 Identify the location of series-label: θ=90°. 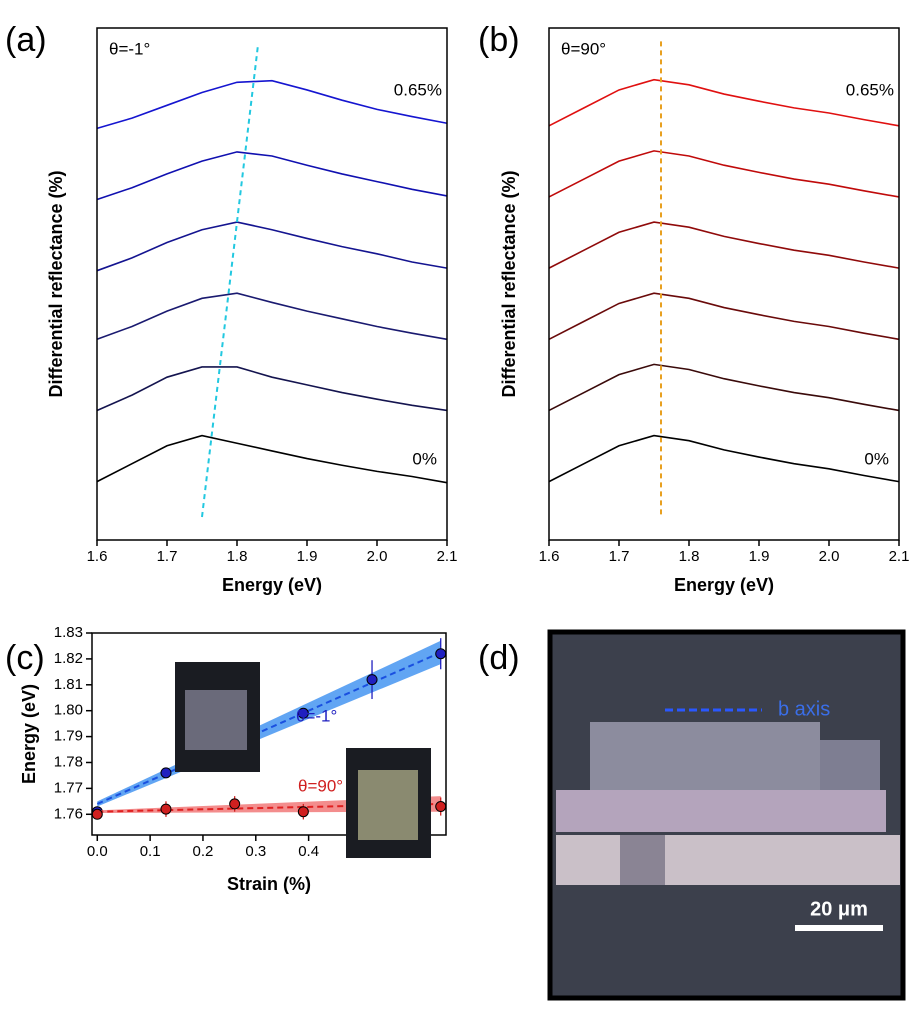
(320, 785).